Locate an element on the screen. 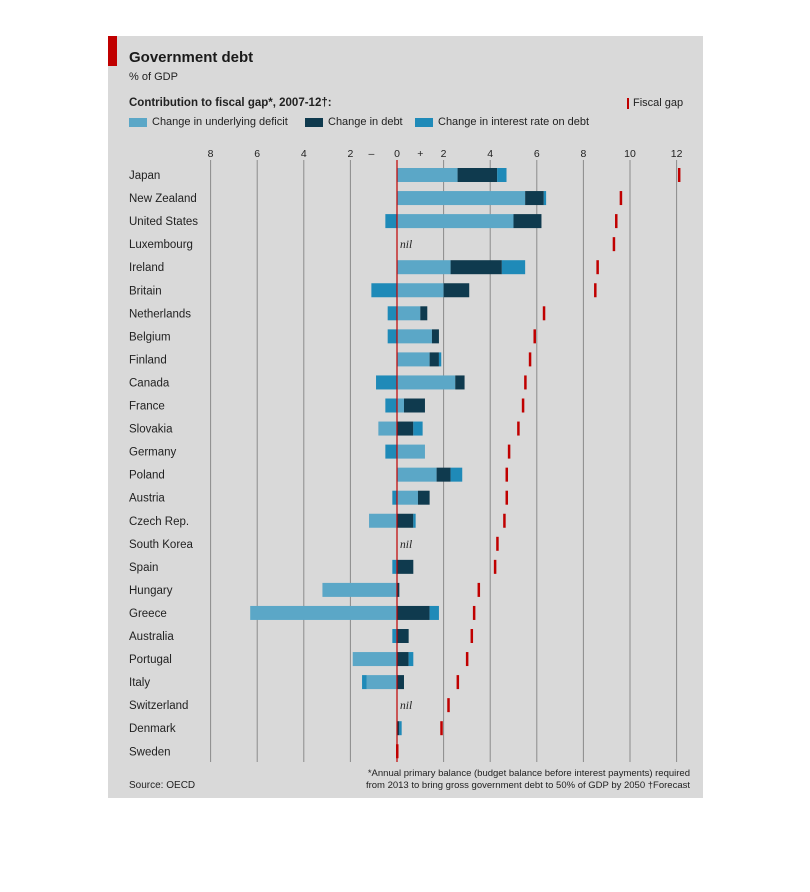 The width and height of the screenshot is (810, 892). x-tick-label-11: 10 is located at coordinates (630, 154).